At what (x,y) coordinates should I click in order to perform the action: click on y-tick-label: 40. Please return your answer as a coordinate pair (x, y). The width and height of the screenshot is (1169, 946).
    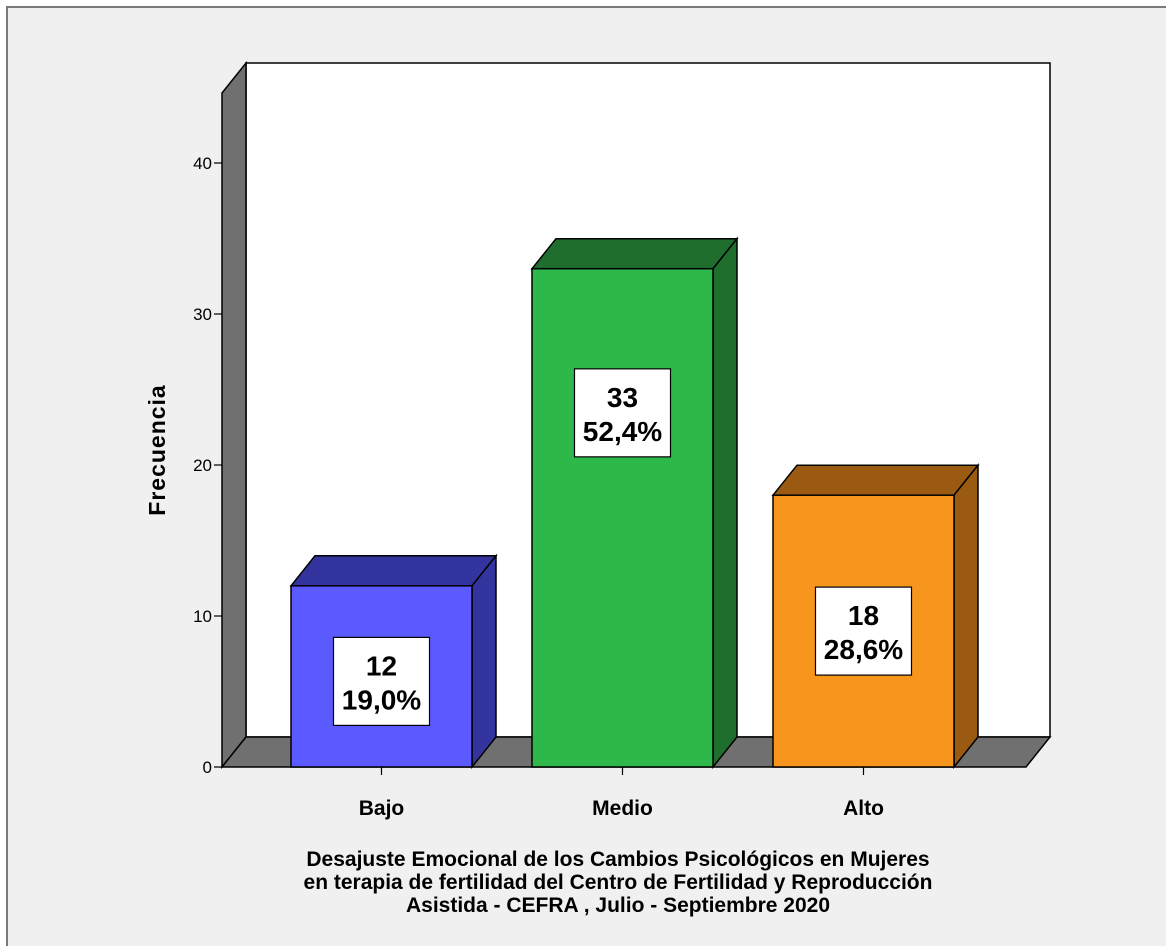
    Looking at the image, I should click on (202, 163).